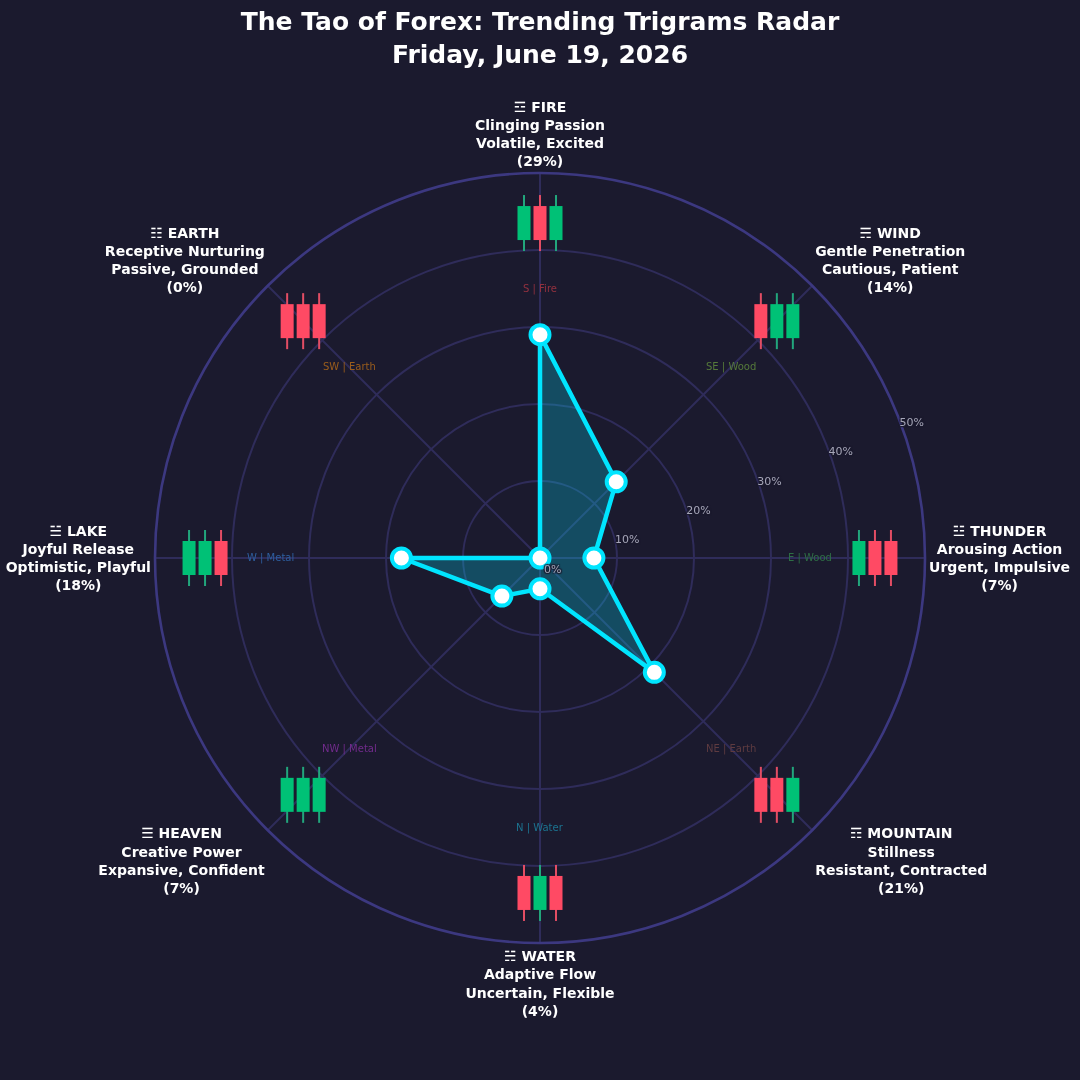 The width and height of the screenshot is (1080, 1080). I want to click on y-tick-label: 50%, so click(912, 422).